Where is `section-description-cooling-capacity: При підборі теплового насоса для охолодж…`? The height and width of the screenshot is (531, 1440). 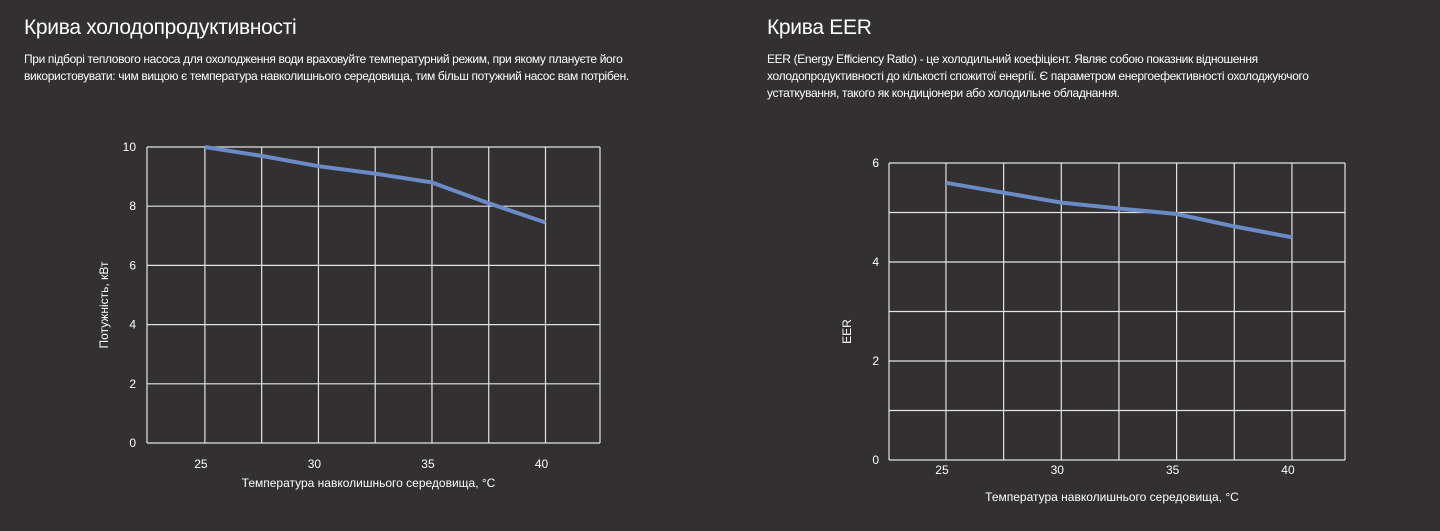
section-description-cooling-capacity: При підборі теплового насоса для охолодж… is located at coordinates (326, 68).